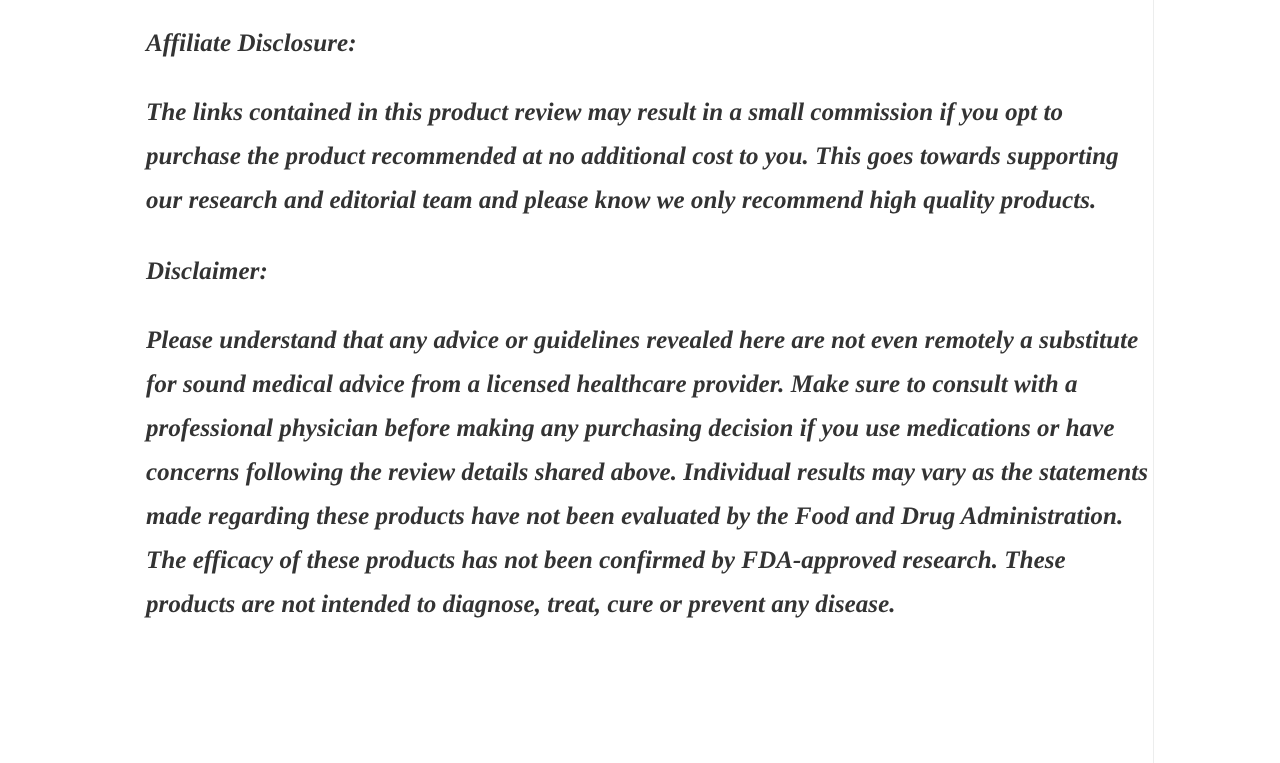 Image resolution: width=1280 pixels, height=763 pixels. What do you see at coordinates (251, 43) in the screenshot?
I see `affiliate-disclosure-heading: Affiliate Disclosure:` at bounding box center [251, 43].